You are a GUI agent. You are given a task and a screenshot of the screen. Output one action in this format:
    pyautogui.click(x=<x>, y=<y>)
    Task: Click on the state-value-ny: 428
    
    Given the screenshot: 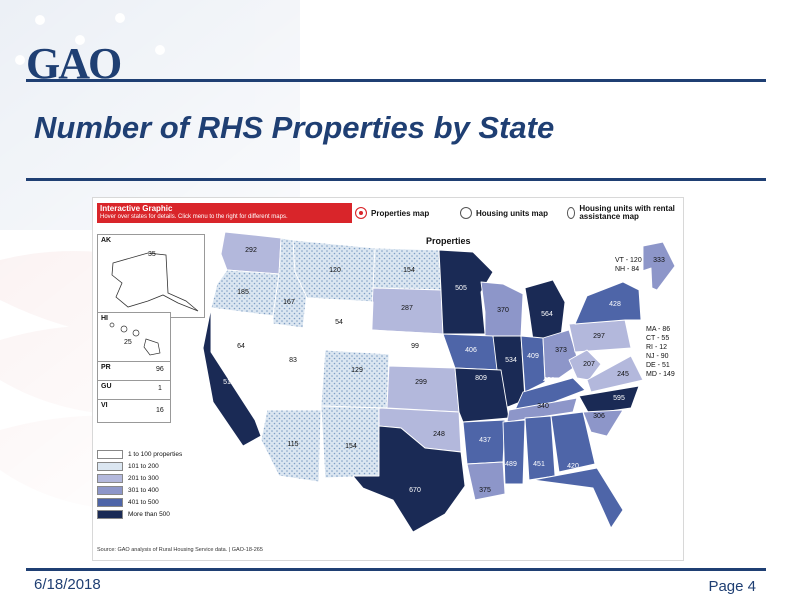 What is the action you would take?
    pyautogui.click(x=615, y=304)
    